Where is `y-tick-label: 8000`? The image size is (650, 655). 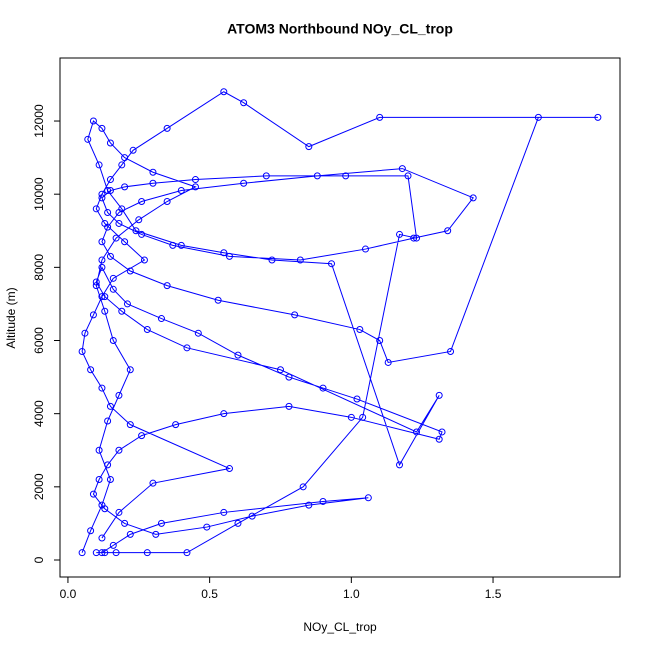 y-tick-label: 8000 is located at coordinates (39, 267).